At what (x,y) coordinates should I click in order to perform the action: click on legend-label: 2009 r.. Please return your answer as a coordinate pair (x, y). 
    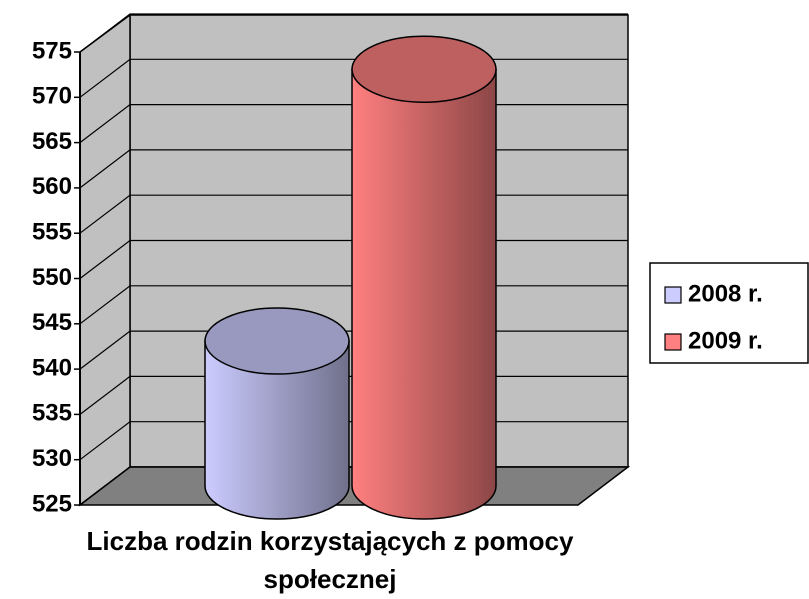
    Looking at the image, I should click on (725, 340).